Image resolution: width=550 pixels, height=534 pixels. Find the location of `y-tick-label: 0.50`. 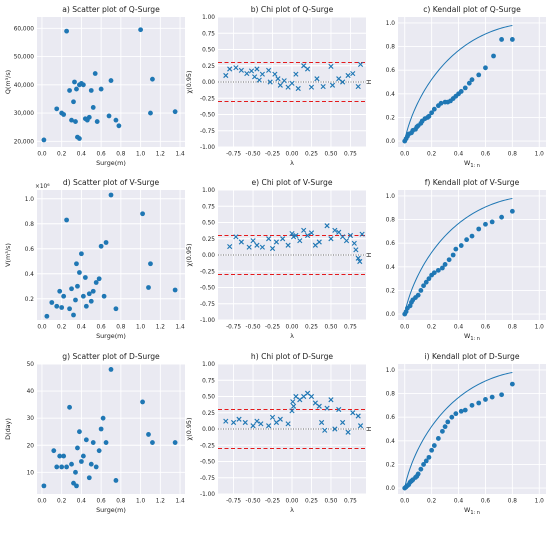

y-tick-label: 0.50 is located at coordinates (208, 224).